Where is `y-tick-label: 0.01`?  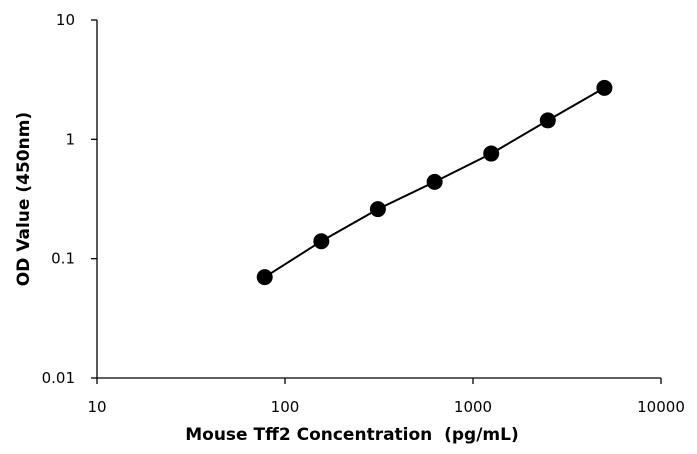 y-tick-label: 0.01 is located at coordinates (58, 378).